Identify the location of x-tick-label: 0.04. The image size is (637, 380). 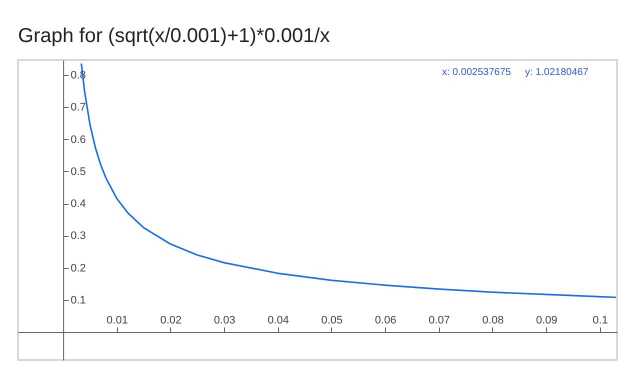
(278, 320).